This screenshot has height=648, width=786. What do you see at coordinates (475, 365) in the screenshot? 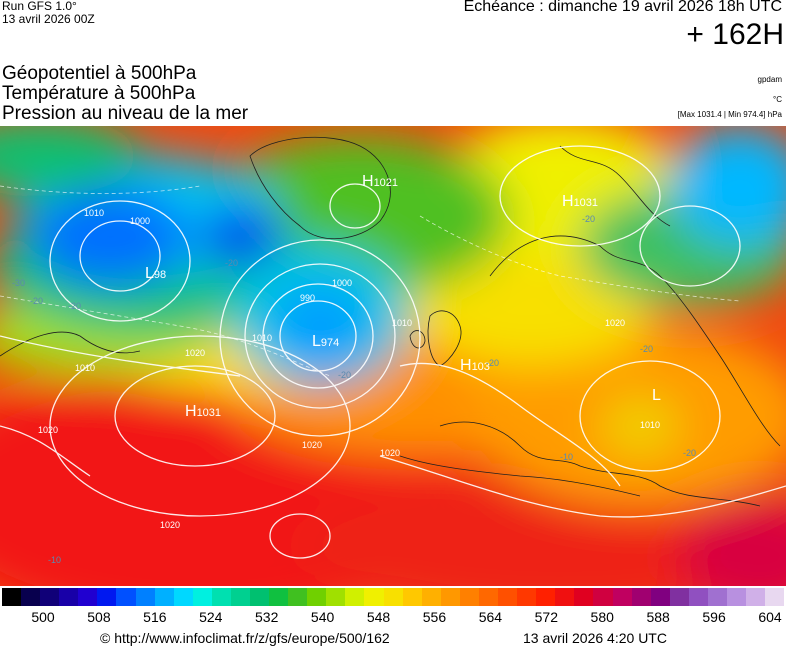
I see `pressure-center-h: H103` at bounding box center [475, 365].